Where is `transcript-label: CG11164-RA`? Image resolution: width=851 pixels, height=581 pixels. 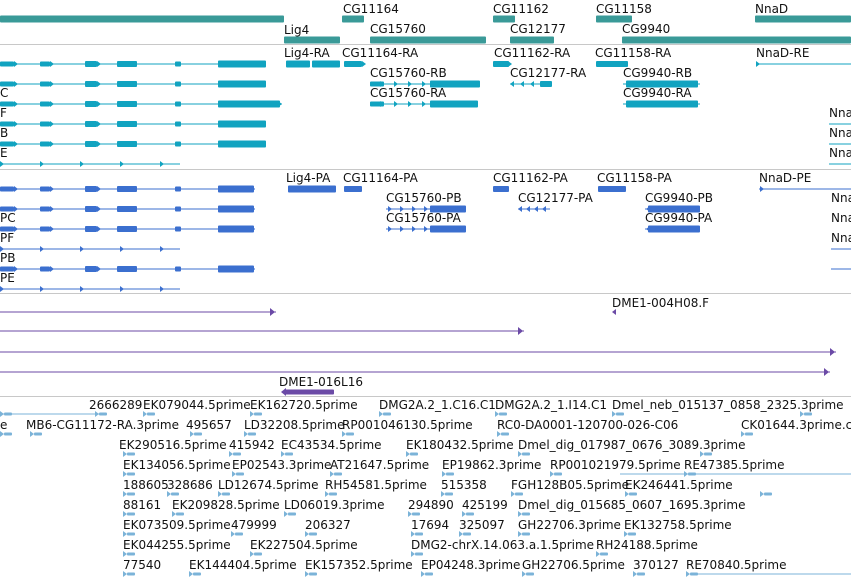 transcript-label: CG11164-RA is located at coordinates (380, 53).